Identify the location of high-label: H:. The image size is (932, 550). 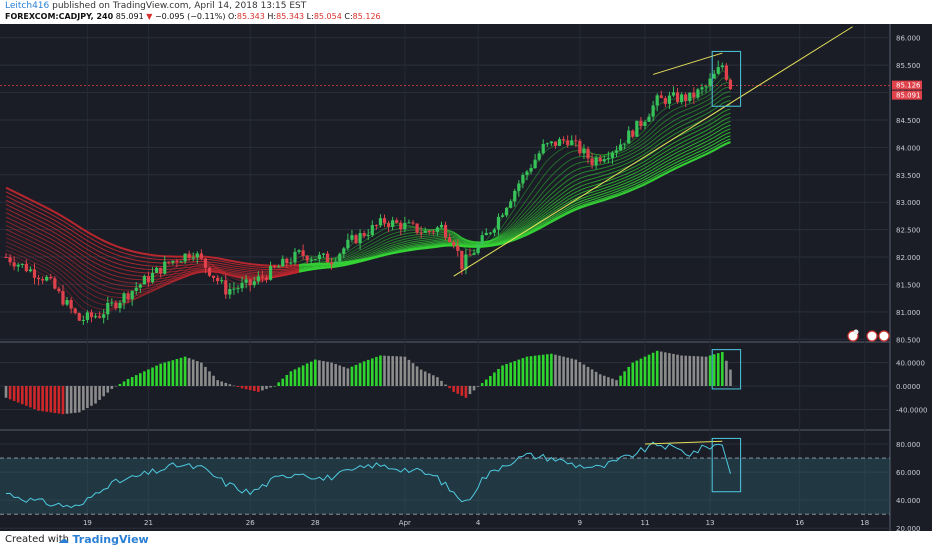
(272, 16).